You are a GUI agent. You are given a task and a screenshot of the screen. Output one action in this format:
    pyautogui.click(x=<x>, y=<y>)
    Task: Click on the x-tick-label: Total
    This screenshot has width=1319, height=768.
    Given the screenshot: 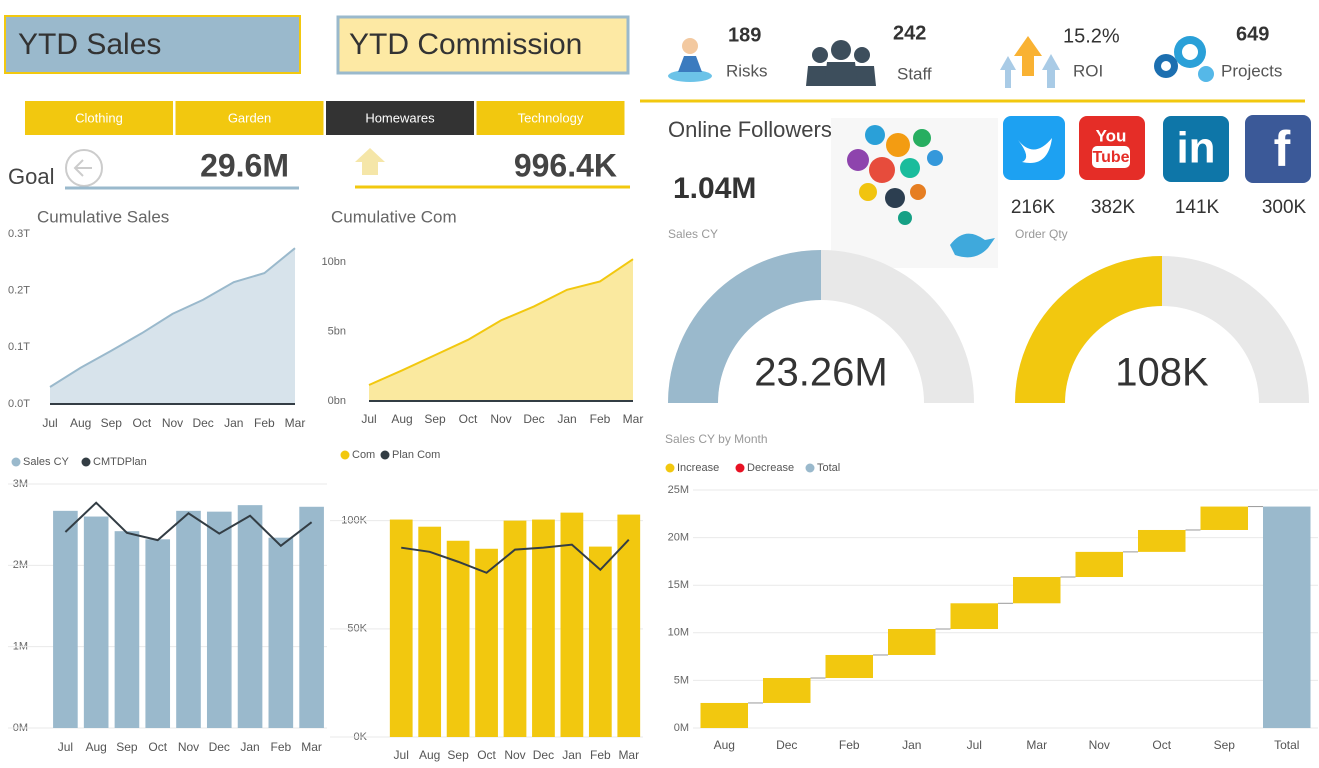 What is the action you would take?
    pyautogui.click(x=1286, y=745)
    